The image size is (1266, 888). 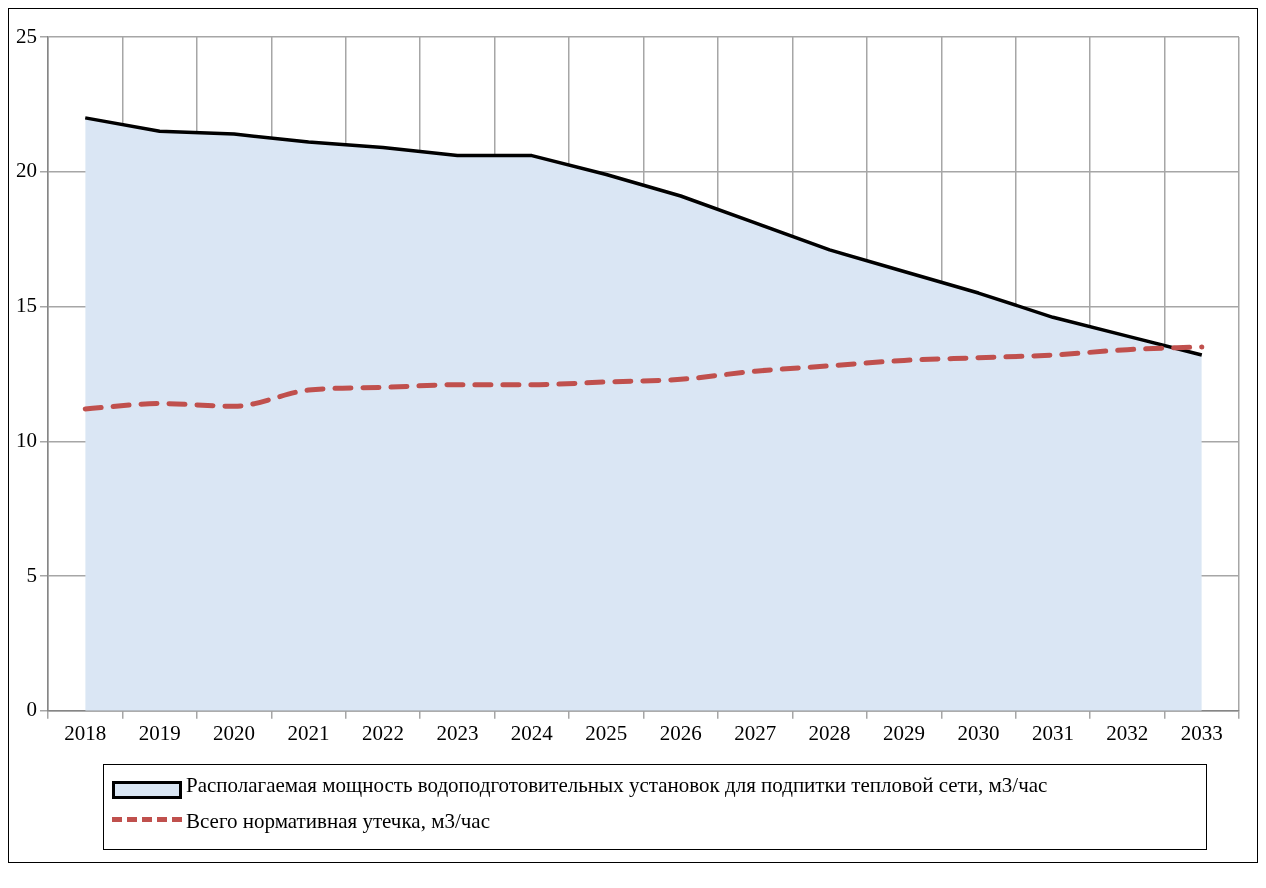 What do you see at coordinates (26, 170) in the screenshot?
I see `y-tick-label: 20` at bounding box center [26, 170].